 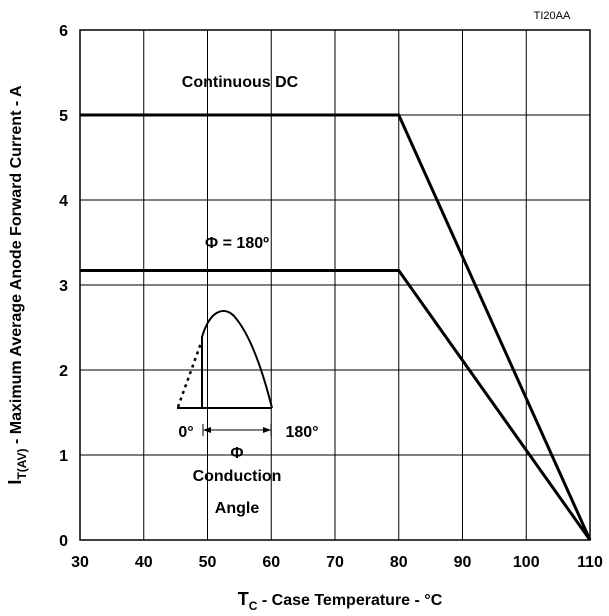 What do you see at coordinates (144, 562) in the screenshot?
I see `x-tick-label: 40` at bounding box center [144, 562].